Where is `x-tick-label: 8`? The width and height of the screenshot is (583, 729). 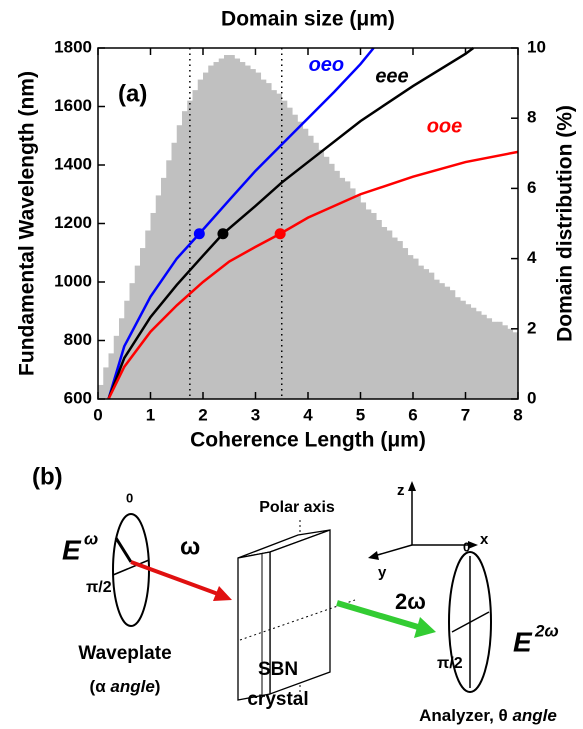 x-tick-label: 8 is located at coordinates (517, 414).